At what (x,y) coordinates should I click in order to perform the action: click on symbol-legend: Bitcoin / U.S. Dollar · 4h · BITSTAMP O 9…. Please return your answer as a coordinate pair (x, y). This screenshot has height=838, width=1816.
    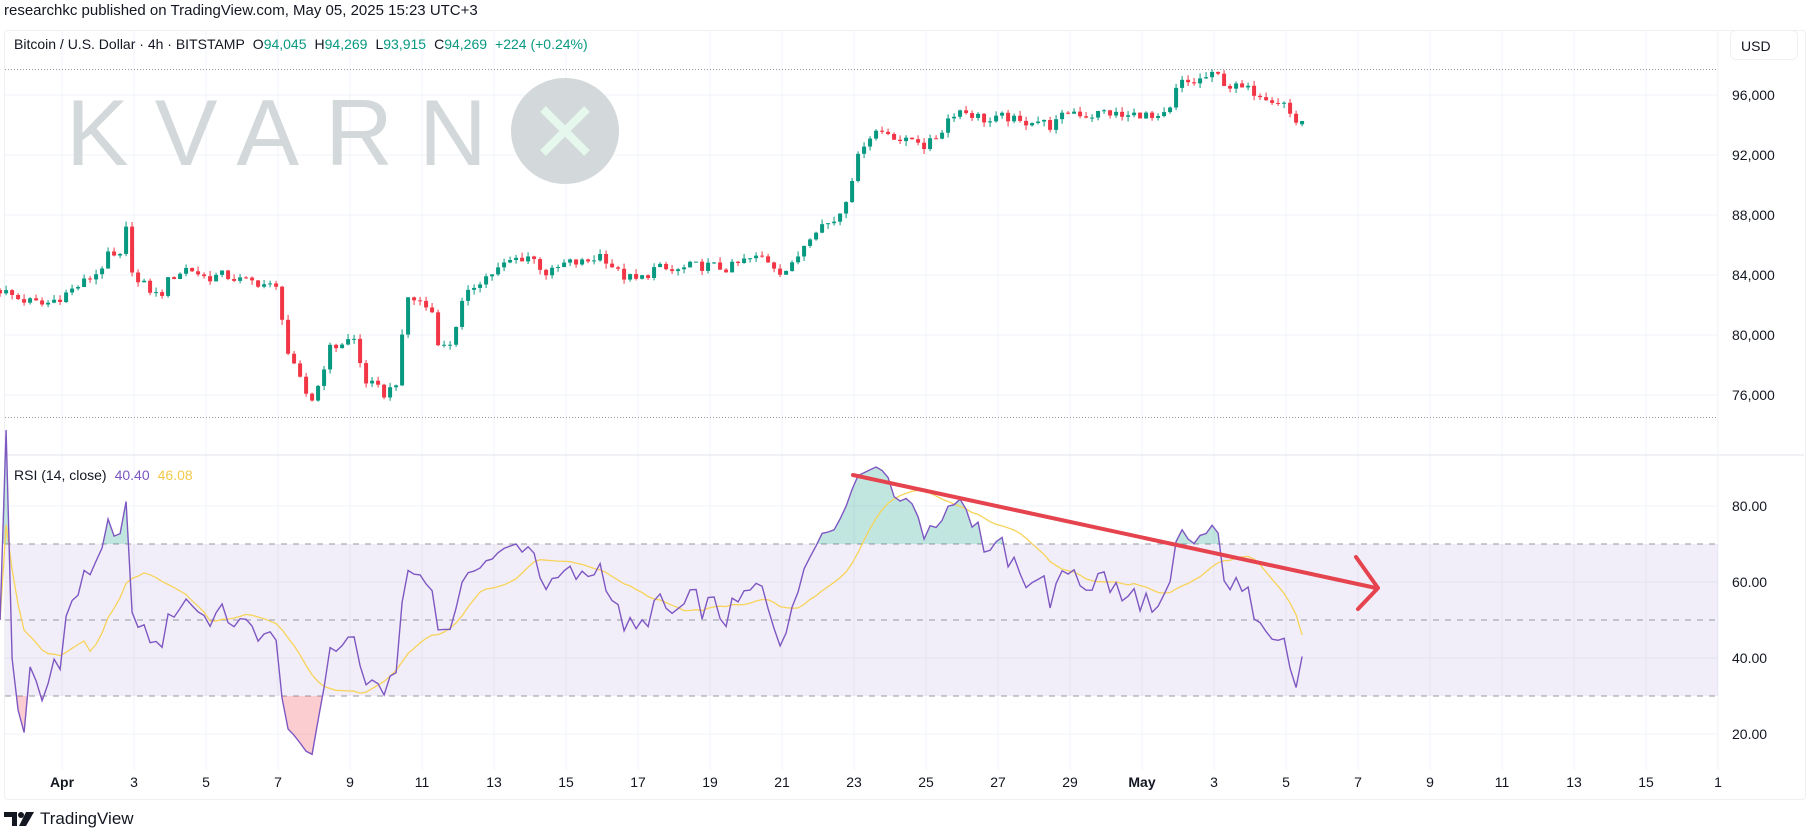
    Looking at the image, I should click on (301, 44).